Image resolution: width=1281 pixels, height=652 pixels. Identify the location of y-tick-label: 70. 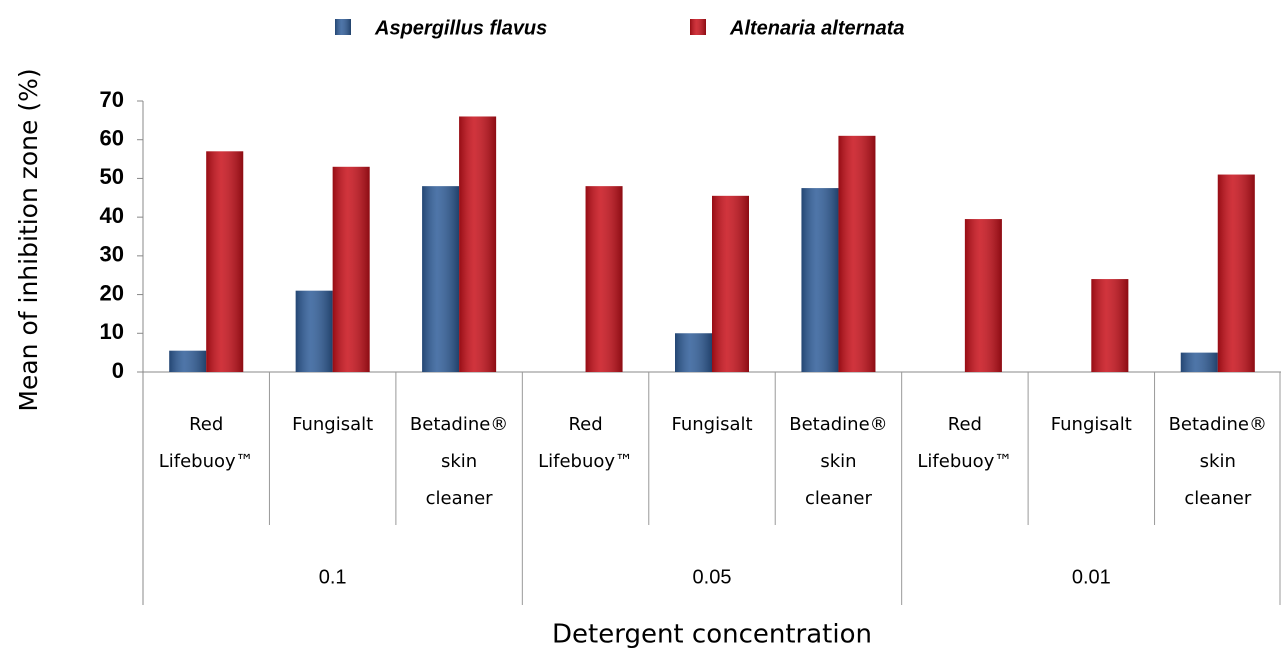
(112, 99).